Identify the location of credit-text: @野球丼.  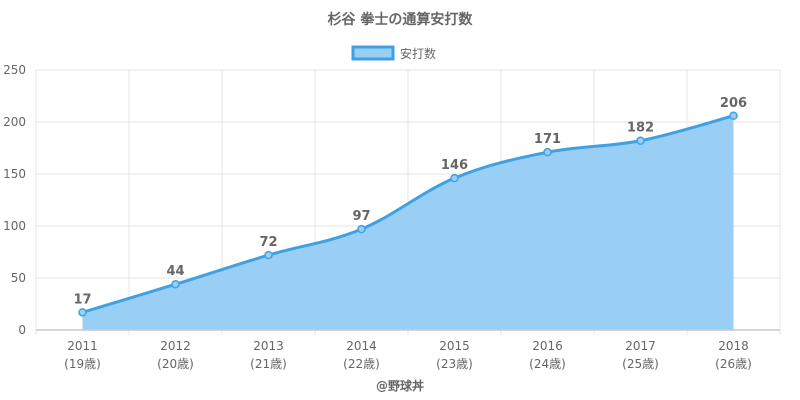
(400, 385).